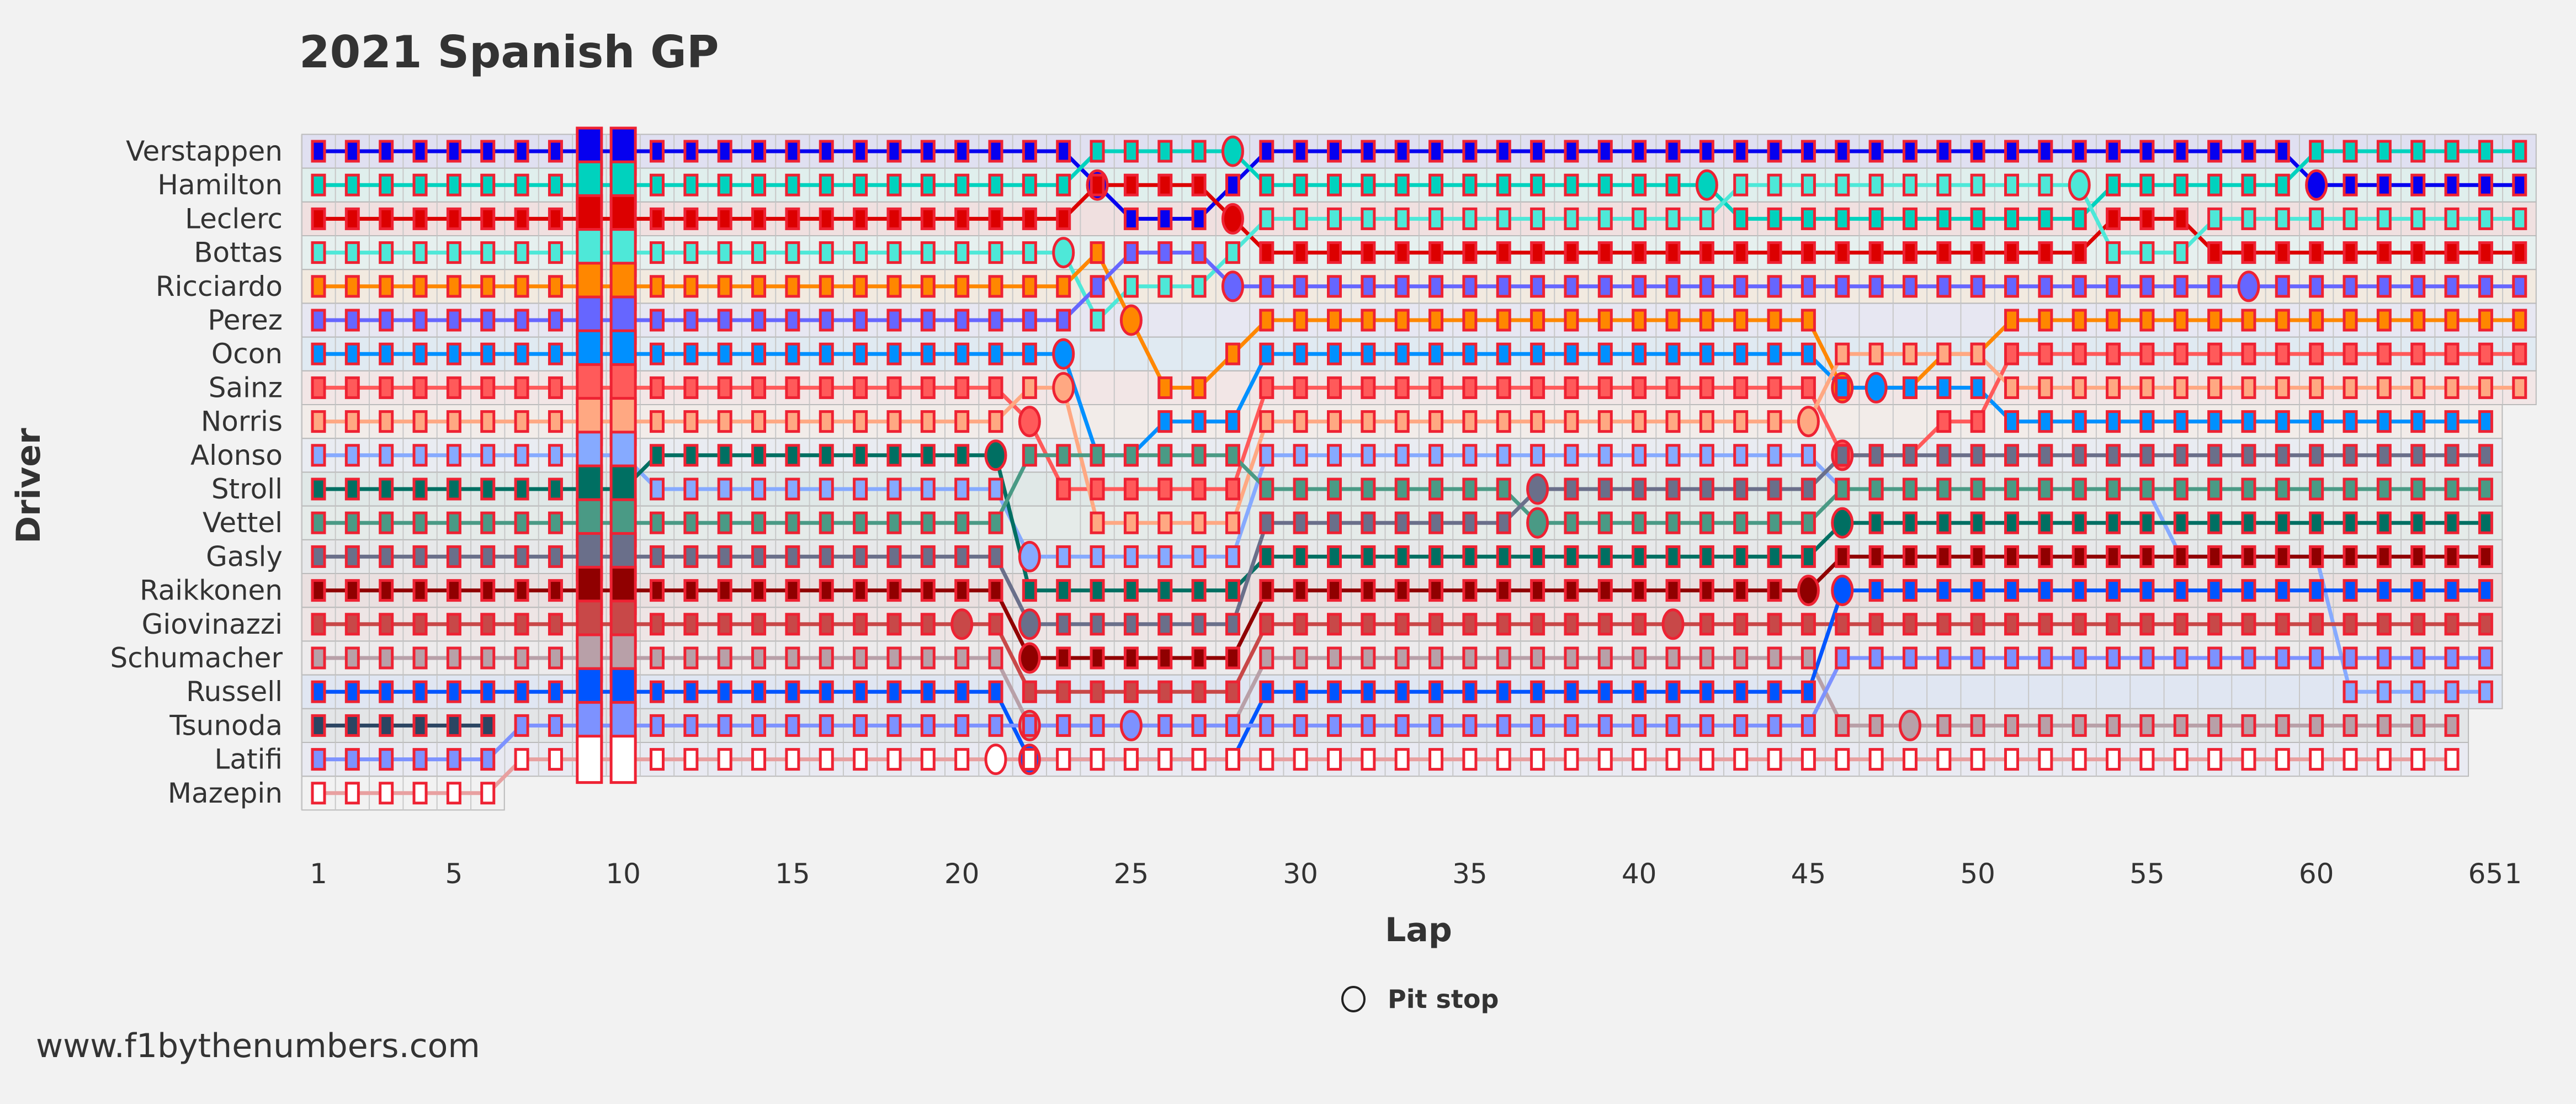 The image size is (2576, 1104). Describe the element at coordinates (245, 320) in the screenshot. I see `y-tick-label: Perez` at that location.